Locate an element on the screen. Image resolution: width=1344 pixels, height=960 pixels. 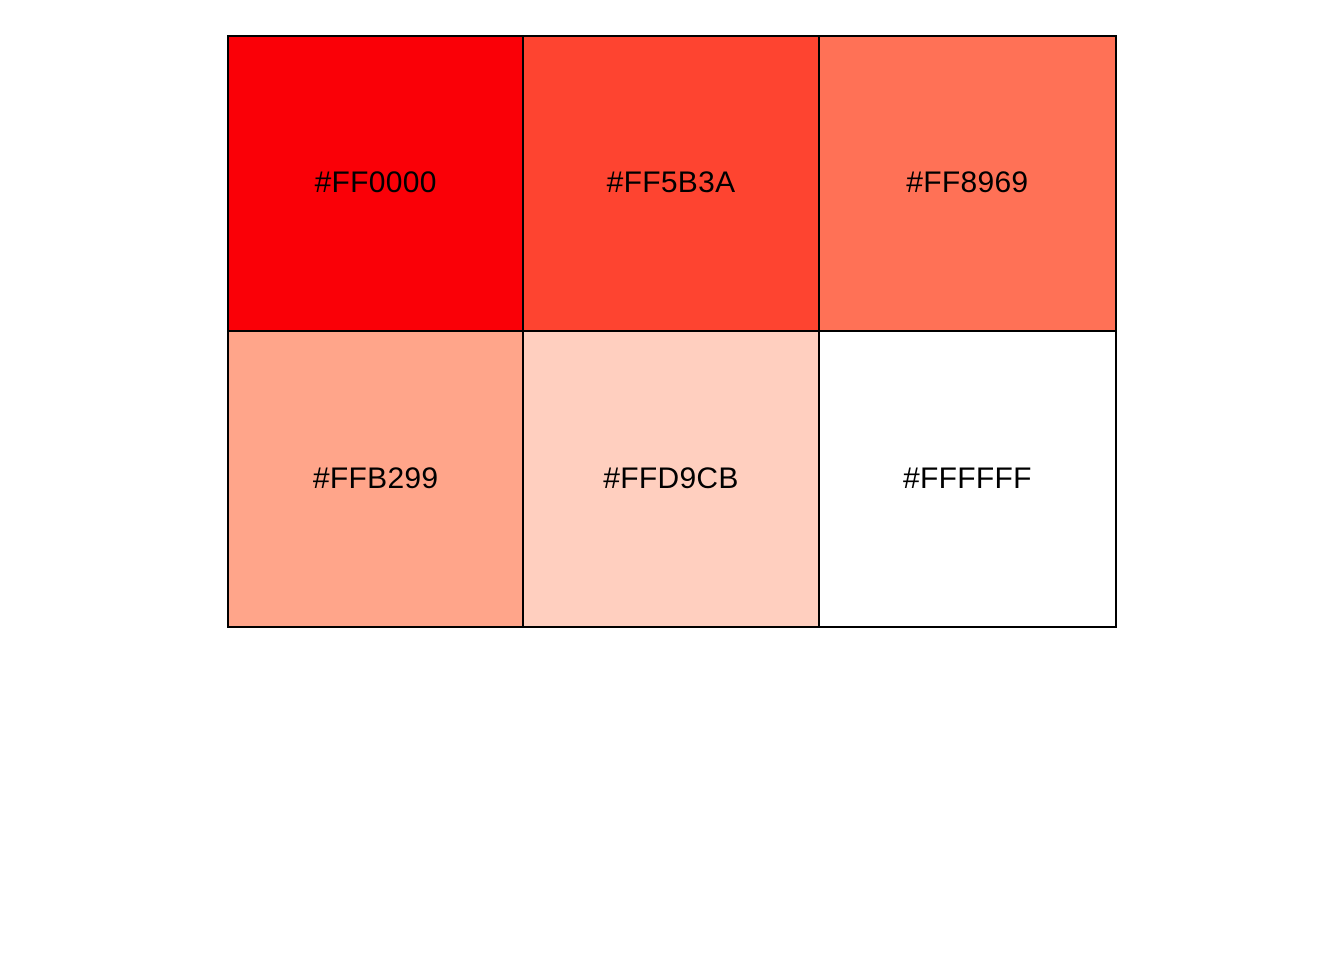
color-swatch: #FFFFFF is located at coordinates (967, 478).